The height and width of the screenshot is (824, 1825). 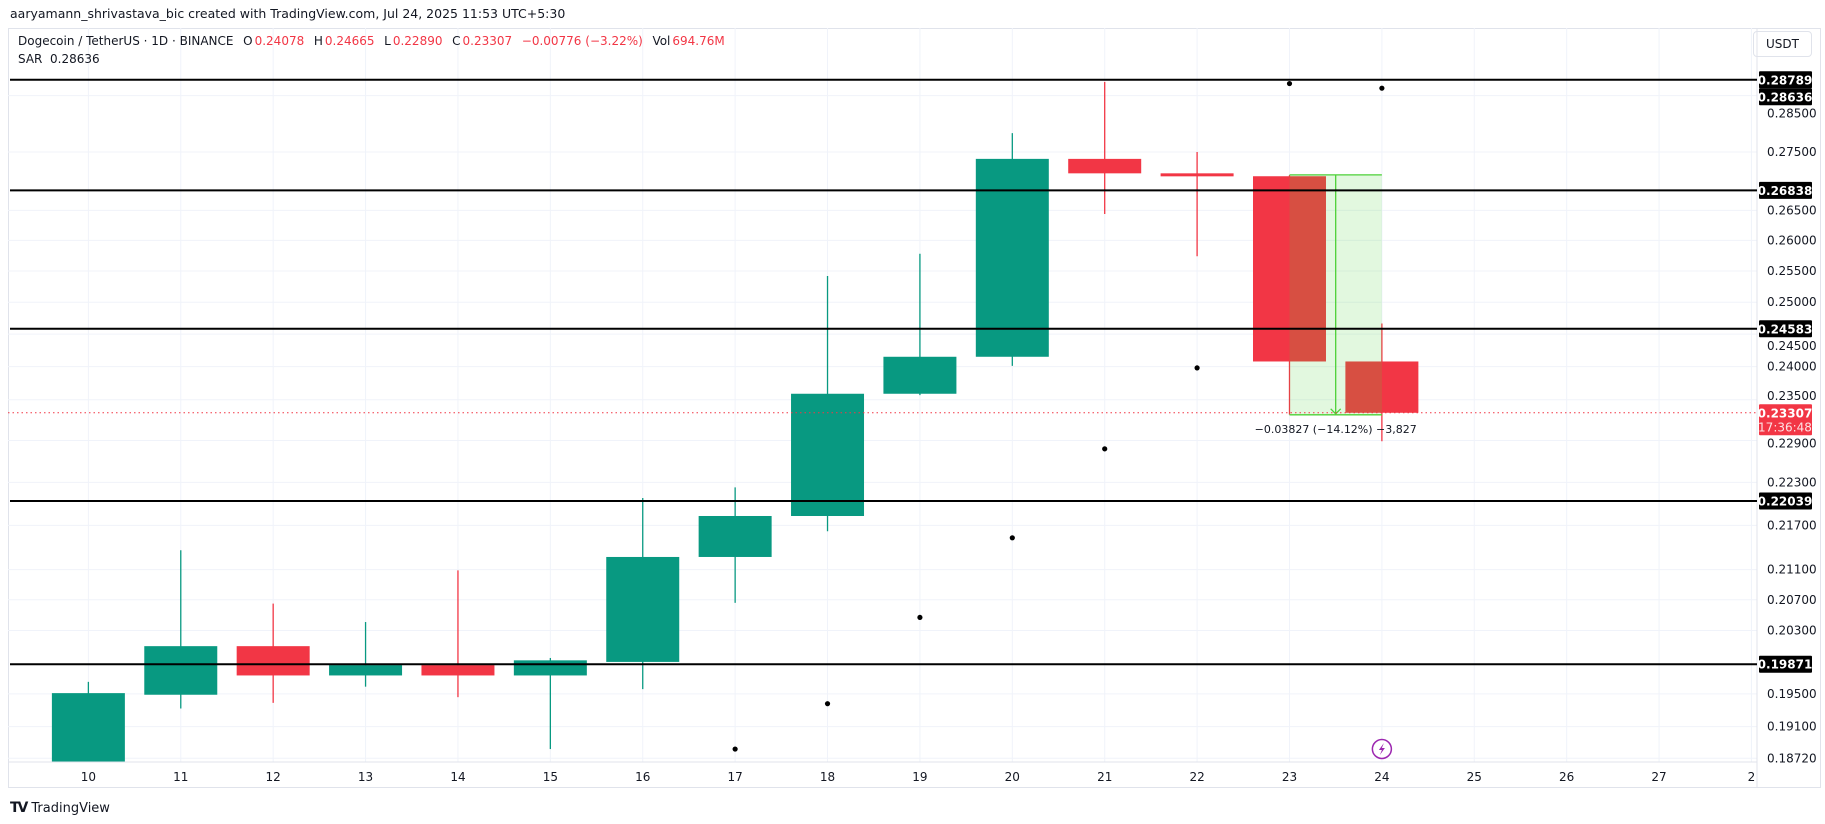 What do you see at coordinates (1792, 482) in the screenshot?
I see `y-tick-label: 0.22300` at bounding box center [1792, 482].